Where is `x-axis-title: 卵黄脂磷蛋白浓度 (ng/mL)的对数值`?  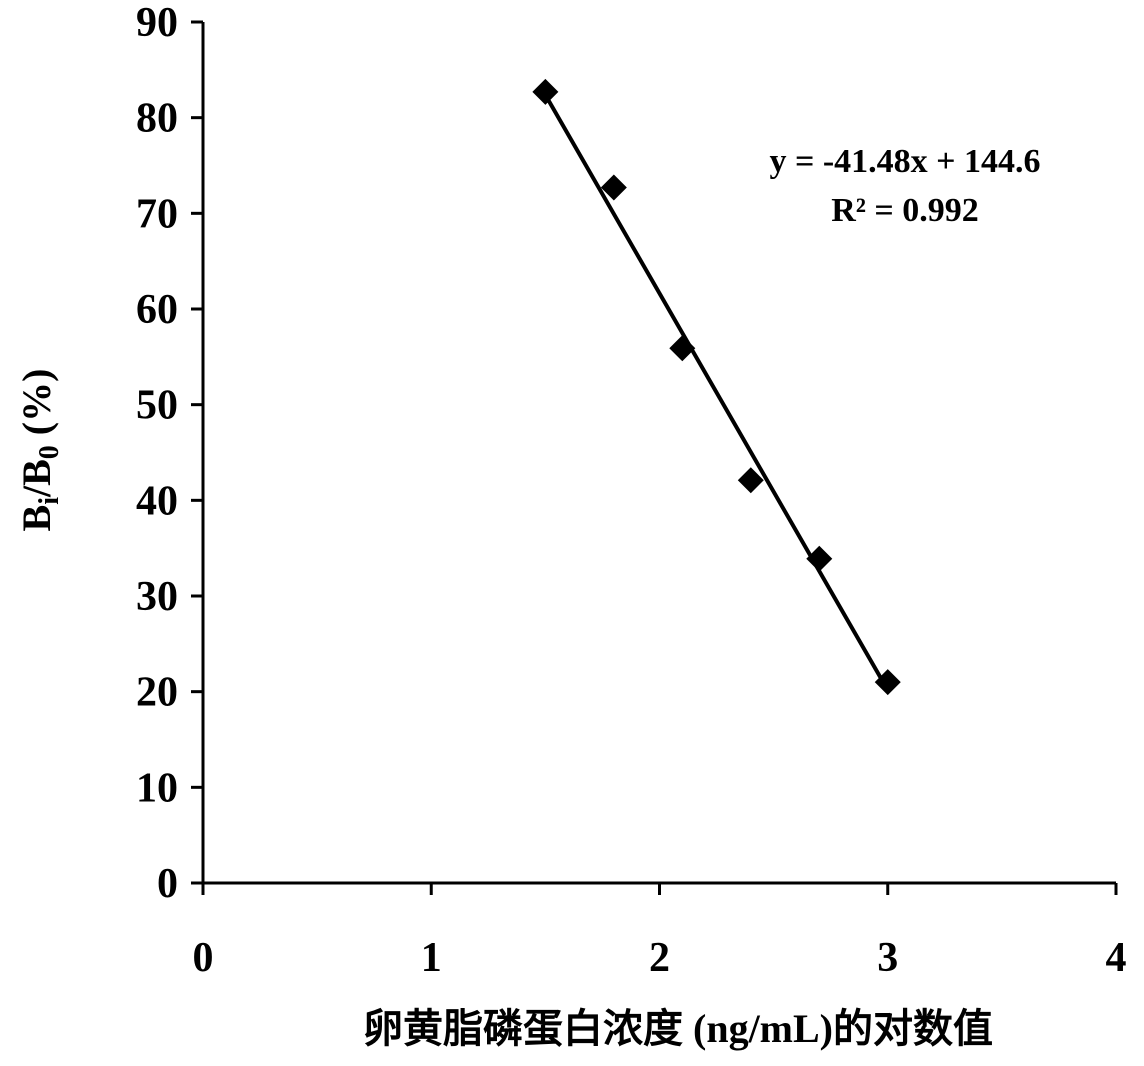
x-axis-title: 卵黄脂磷蛋白浓度 (ng/mL)的对数值 is located at coordinates (678, 1028).